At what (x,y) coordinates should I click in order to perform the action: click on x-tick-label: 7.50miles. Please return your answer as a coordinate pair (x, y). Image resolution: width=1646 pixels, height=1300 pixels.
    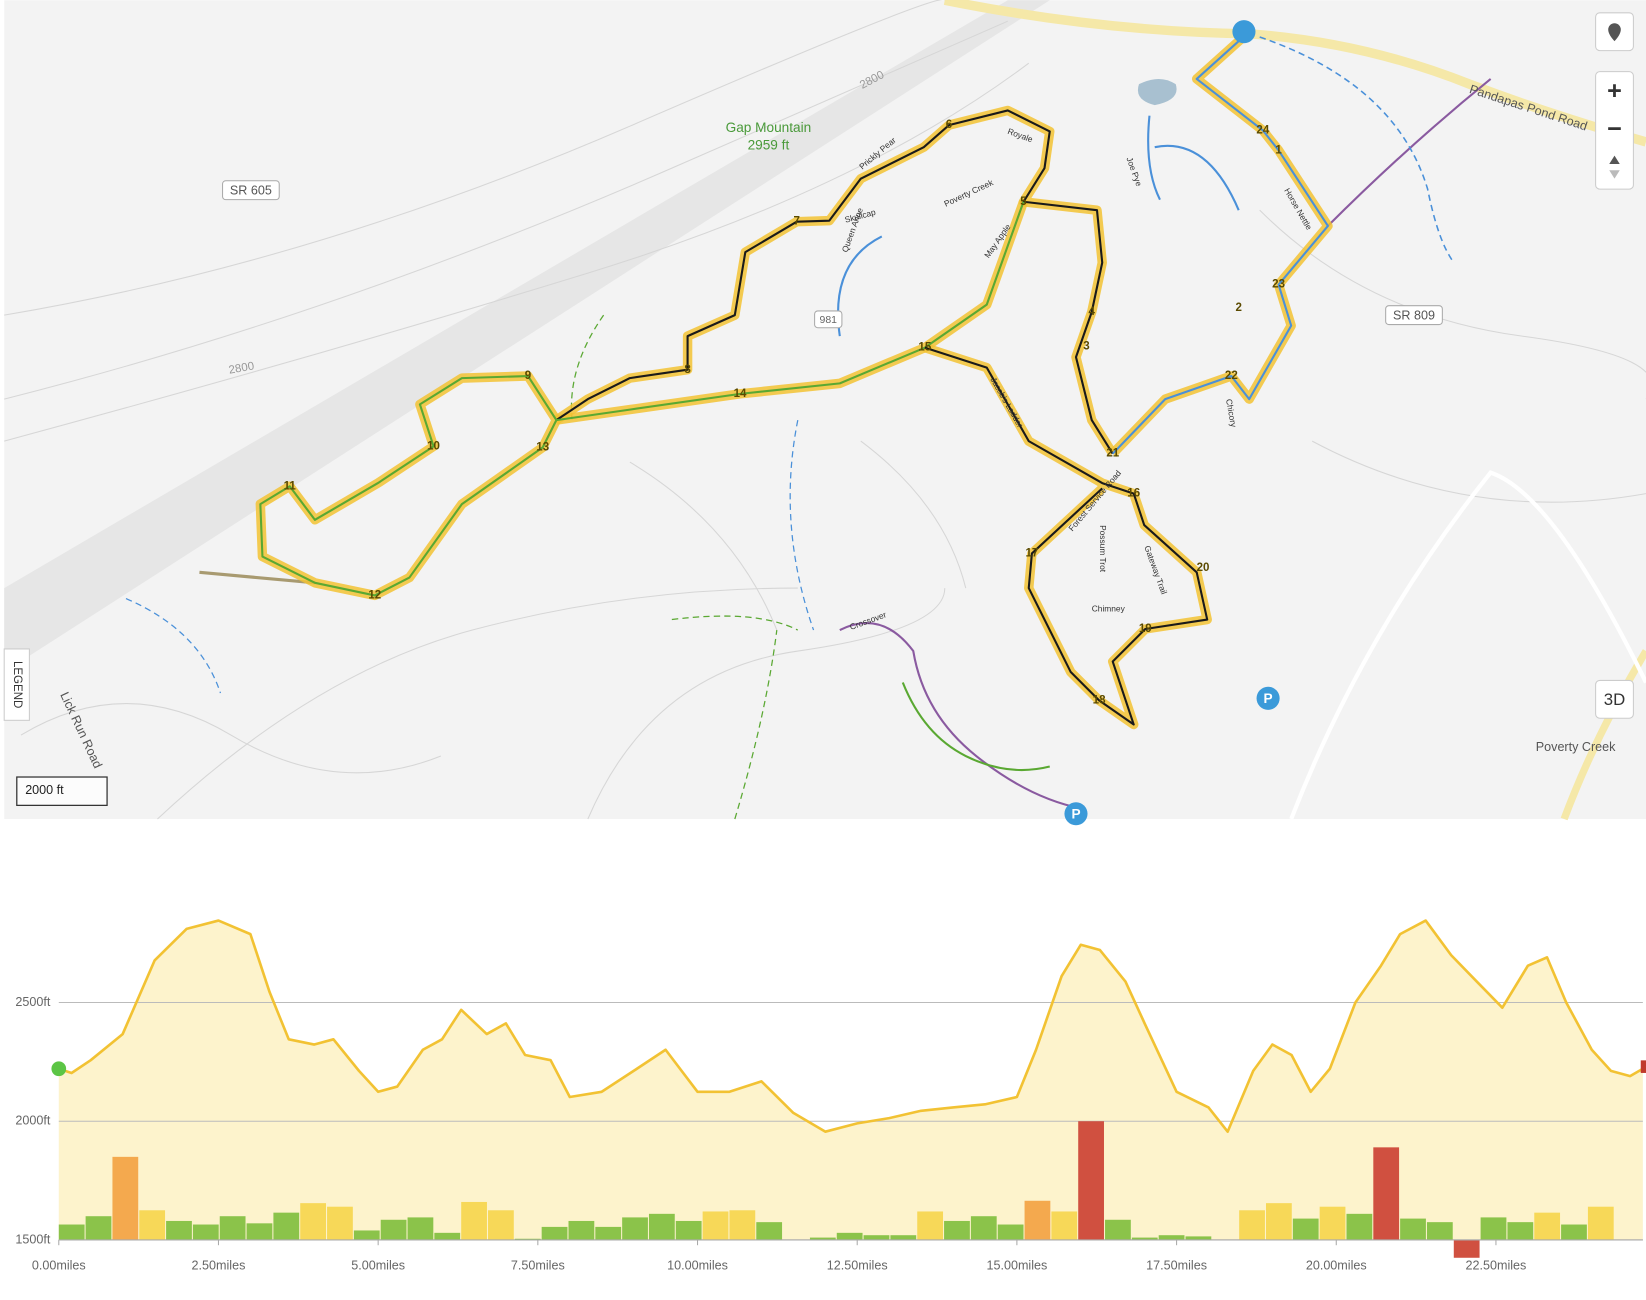
    Looking at the image, I should click on (538, 1266).